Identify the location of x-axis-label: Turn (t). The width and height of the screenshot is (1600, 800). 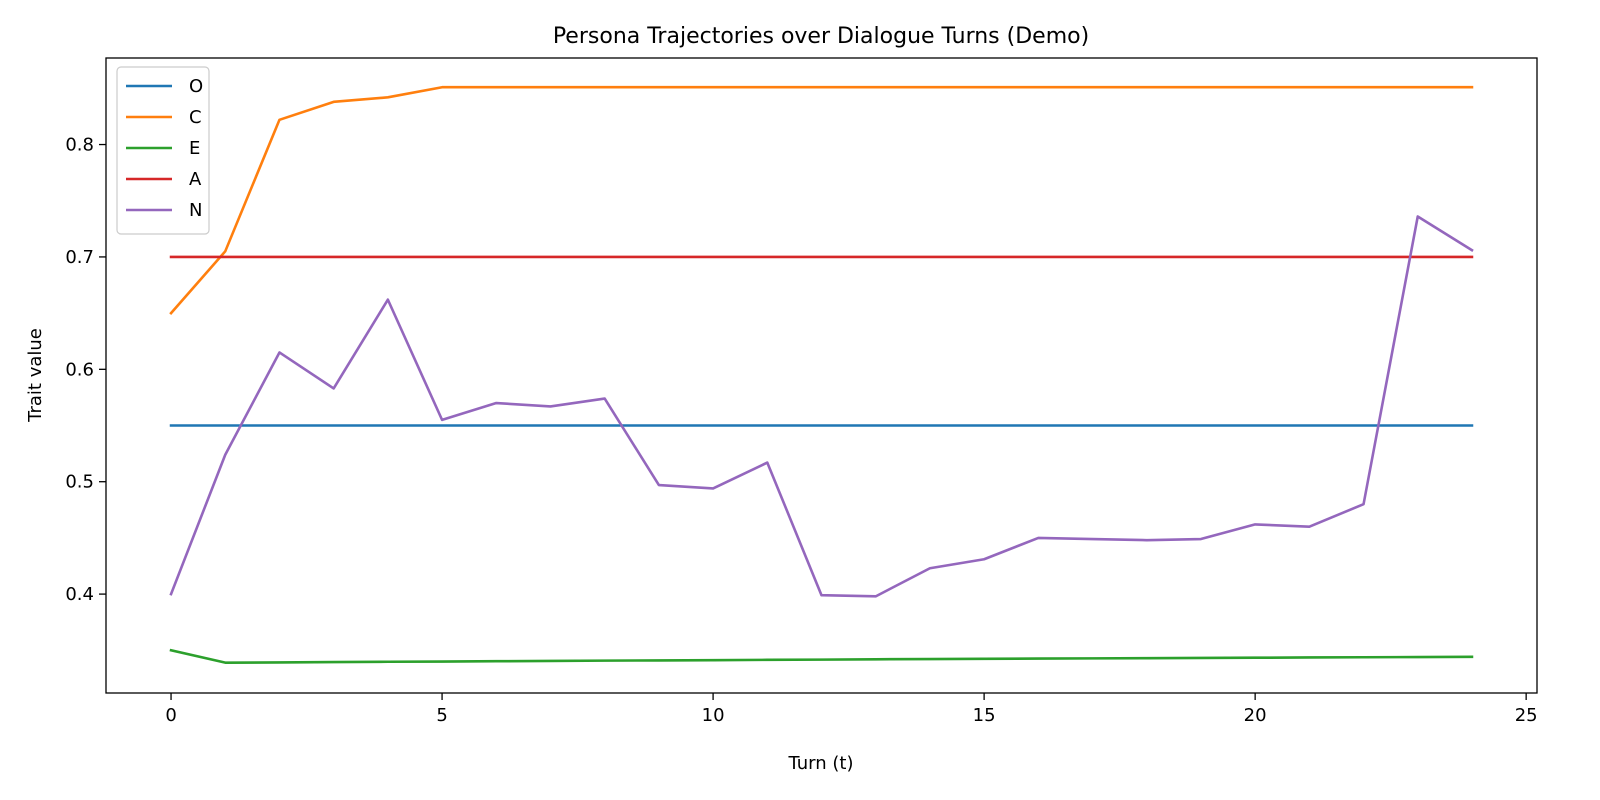
(821, 763).